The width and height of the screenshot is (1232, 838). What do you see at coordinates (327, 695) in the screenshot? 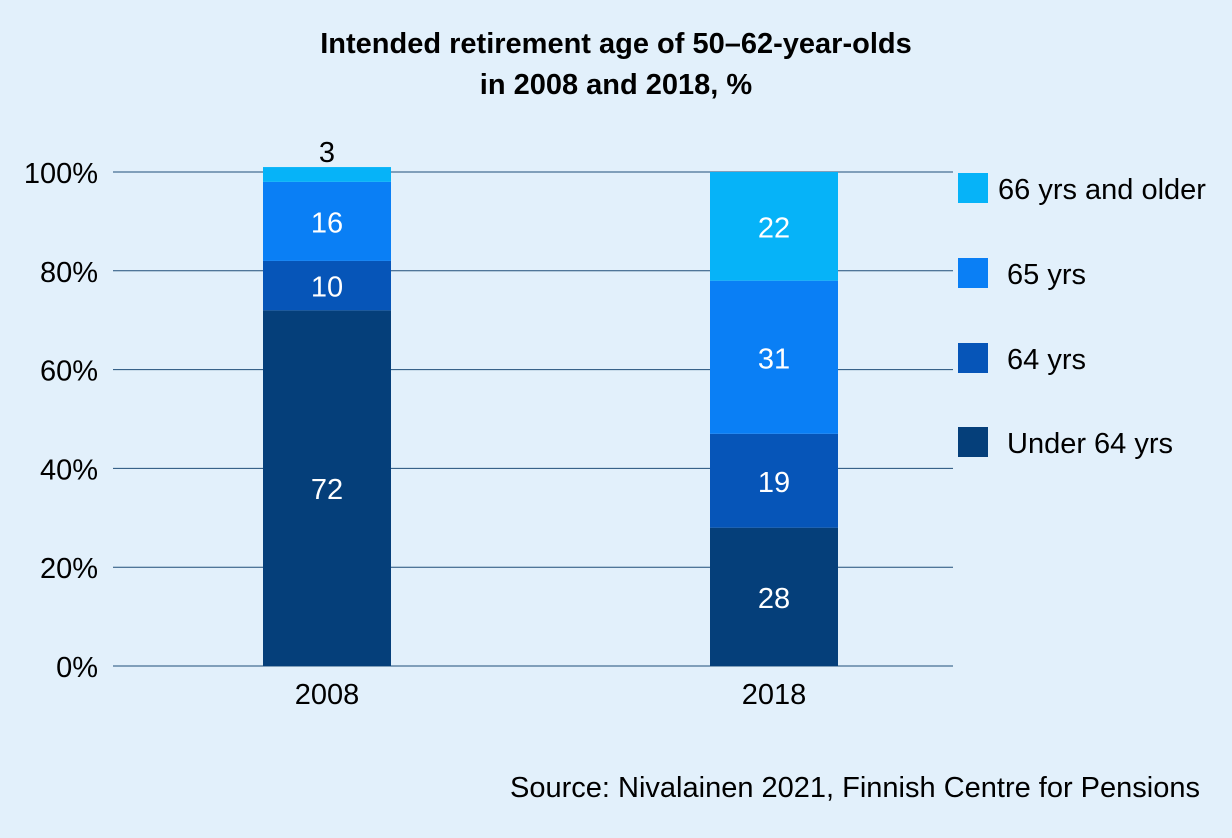
I see `x-tick-label: 2008` at bounding box center [327, 695].